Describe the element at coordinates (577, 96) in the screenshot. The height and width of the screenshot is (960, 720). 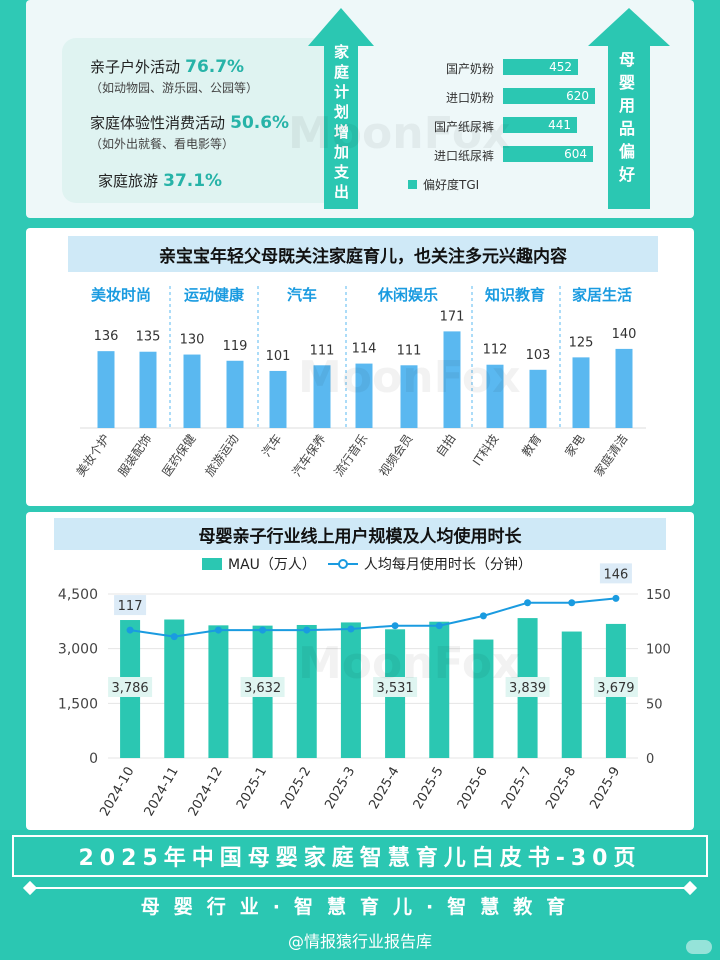
I see `tgi-value-label: 620` at that location.